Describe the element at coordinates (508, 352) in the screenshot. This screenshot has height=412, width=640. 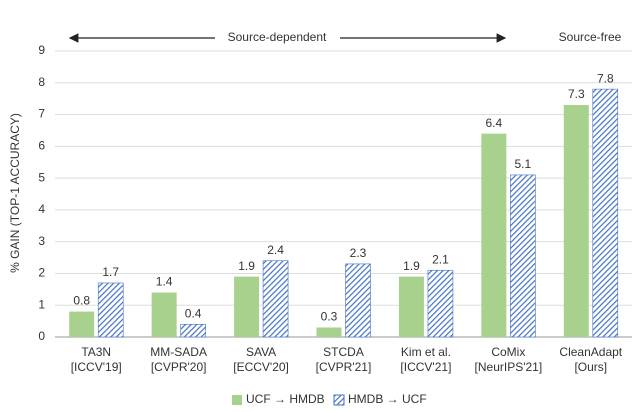
I see `x-tick-label: CoMix` at that location.